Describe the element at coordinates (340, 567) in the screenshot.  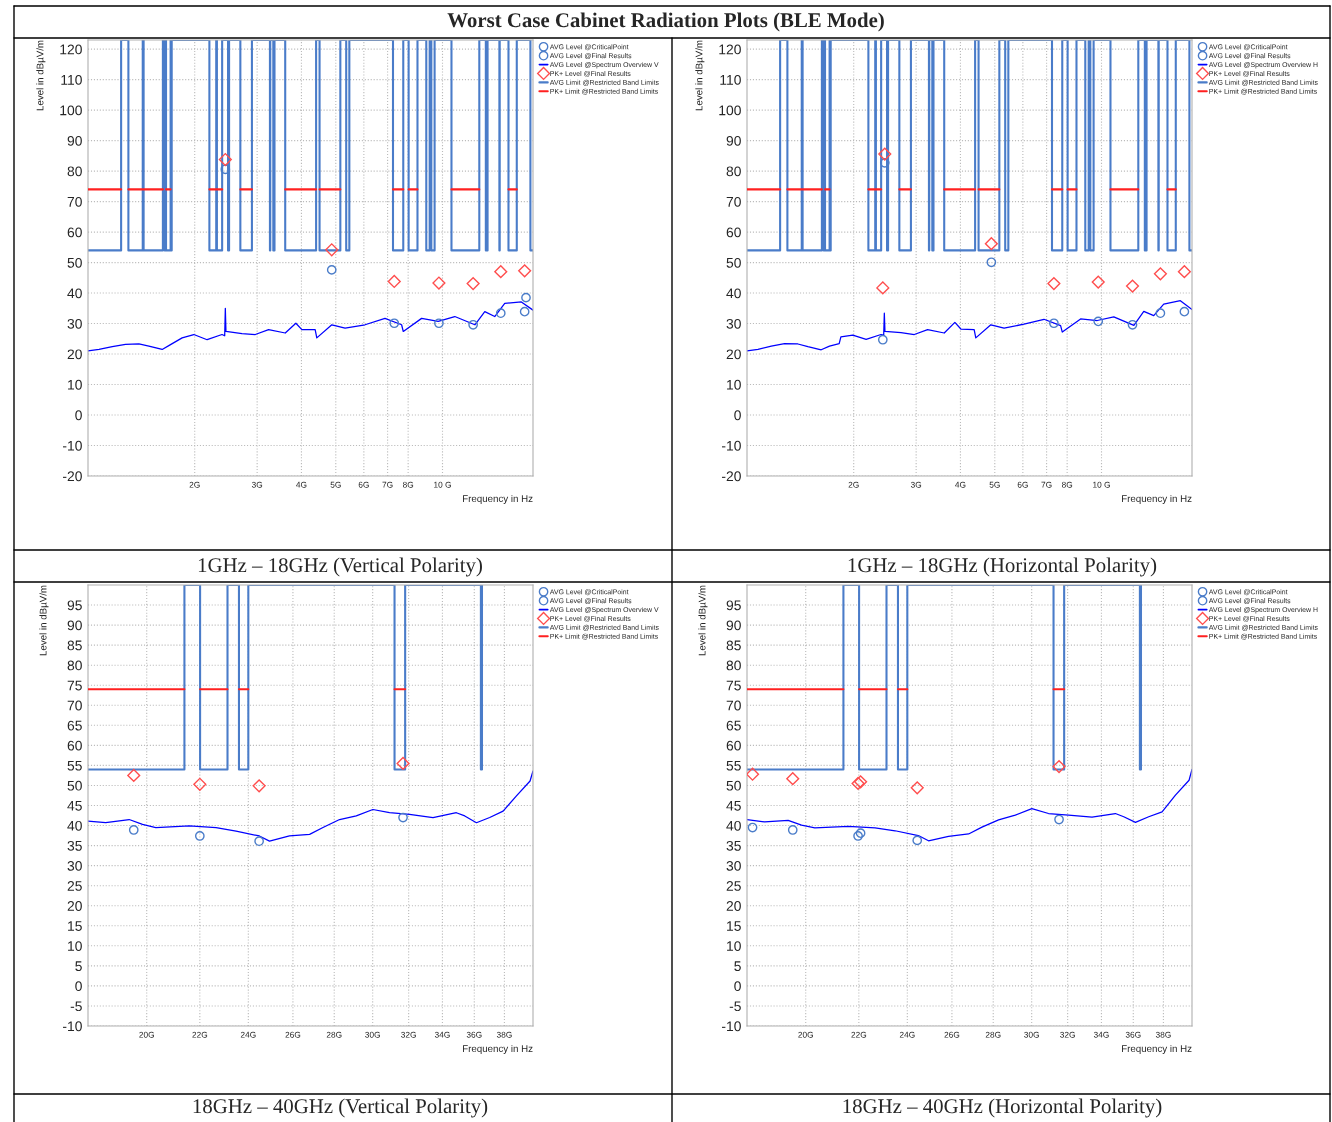
I see `text: 1GHz – 18GHz (Vertical Polarity)` at that location.